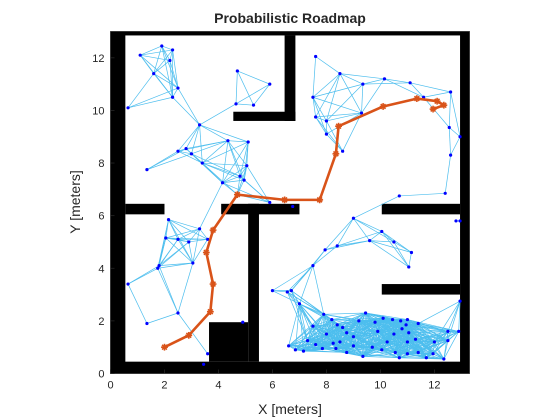  What do you see at coordinates (290, 18) in the screenshot?
I see `chart-title: Probabilistic Roadmap` at bounding box center [290, 18].